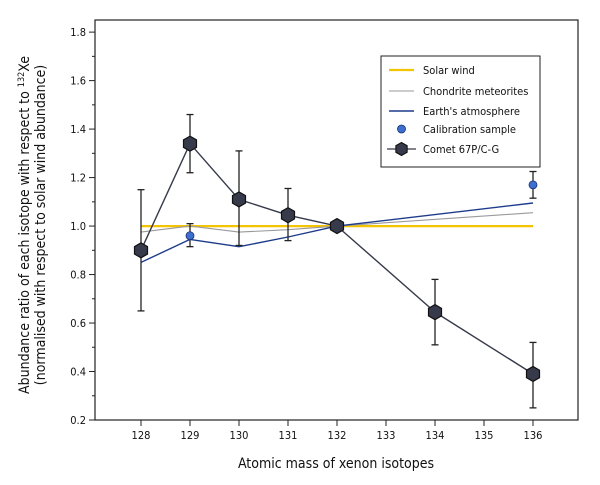 The image size is (600, 485). What do you see at coordinates (337, 435) in the screenshot?
I see `x-tick-label: 132` at bounding box center [337, 435].